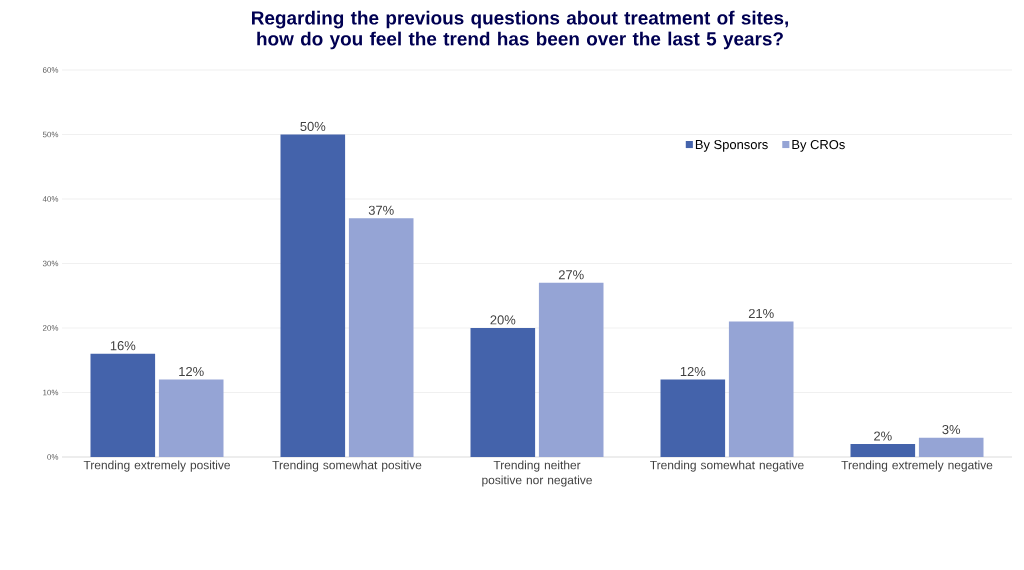 Image resolution: width=1024 pixels, height=570 pixels. What do you see at coordinates (381, 210) in the screenshot?
I see `data-label: 37%` at bounding box center [381, 210].